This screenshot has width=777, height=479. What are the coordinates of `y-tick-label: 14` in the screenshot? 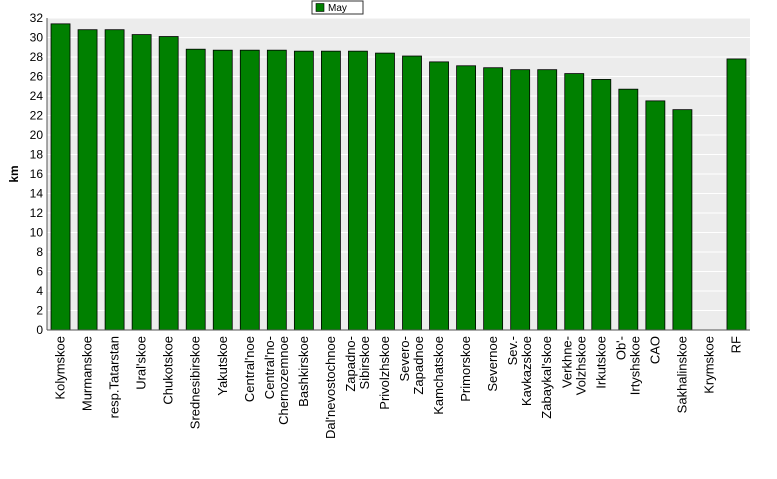 It's located at (37, 194).